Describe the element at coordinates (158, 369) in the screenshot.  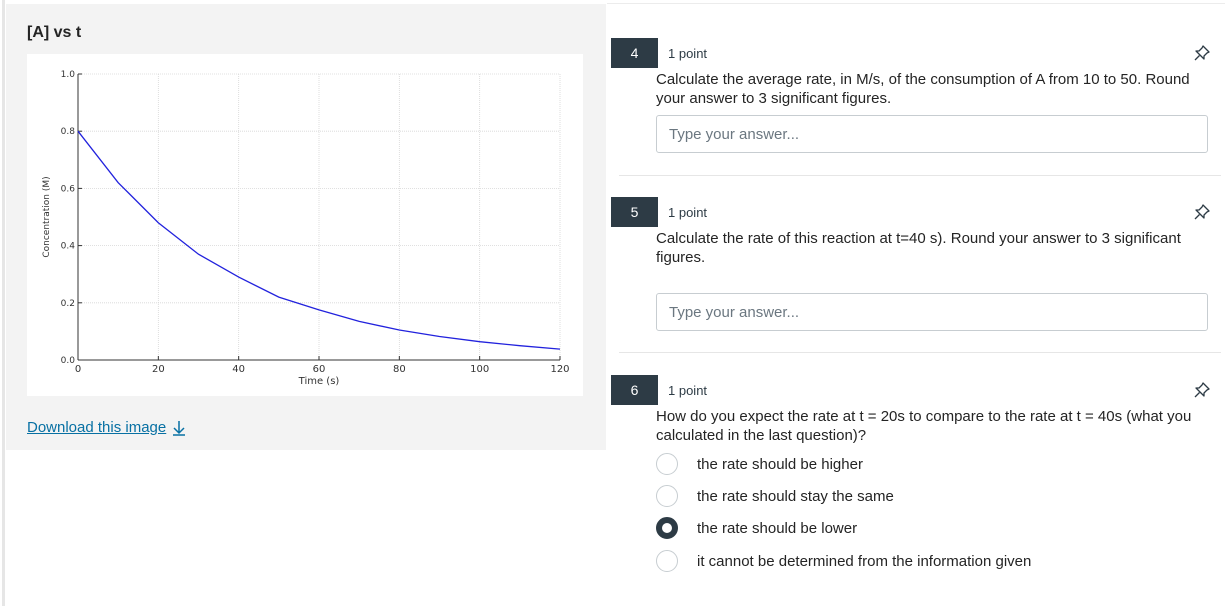
I see `x-tick-label: 20` at that location.